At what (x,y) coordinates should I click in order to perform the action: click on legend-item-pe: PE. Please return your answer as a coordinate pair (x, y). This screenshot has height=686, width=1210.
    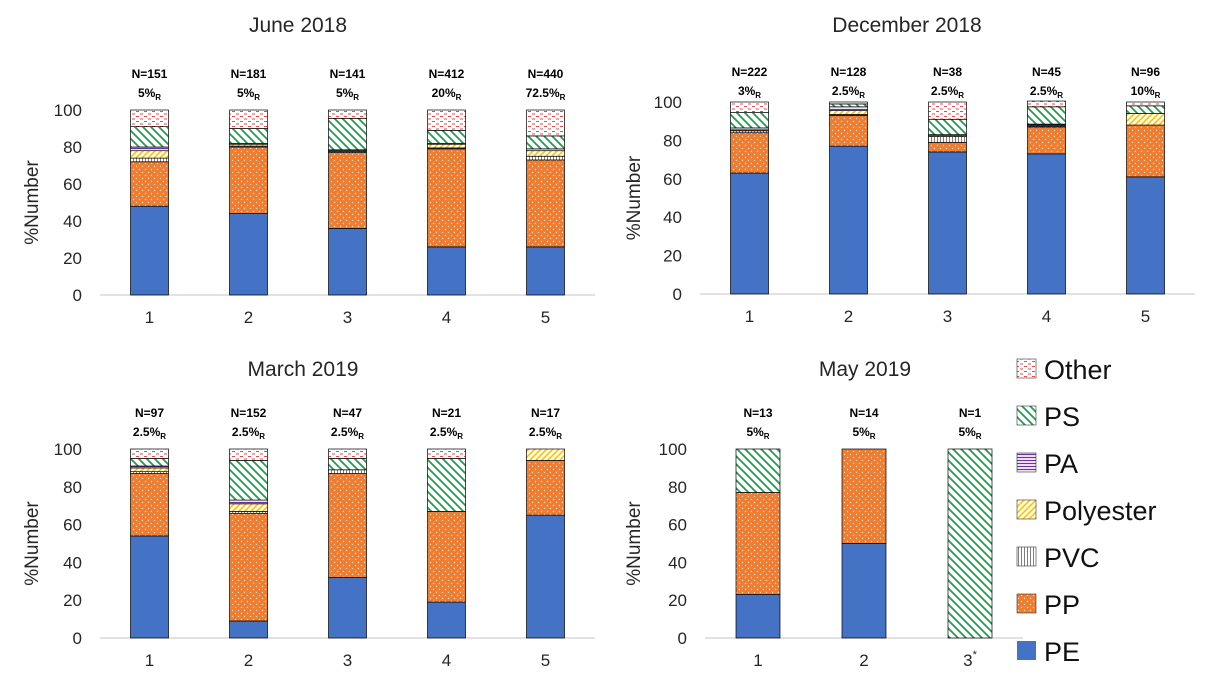
    Looking at the image, I should click on (1048, 652).